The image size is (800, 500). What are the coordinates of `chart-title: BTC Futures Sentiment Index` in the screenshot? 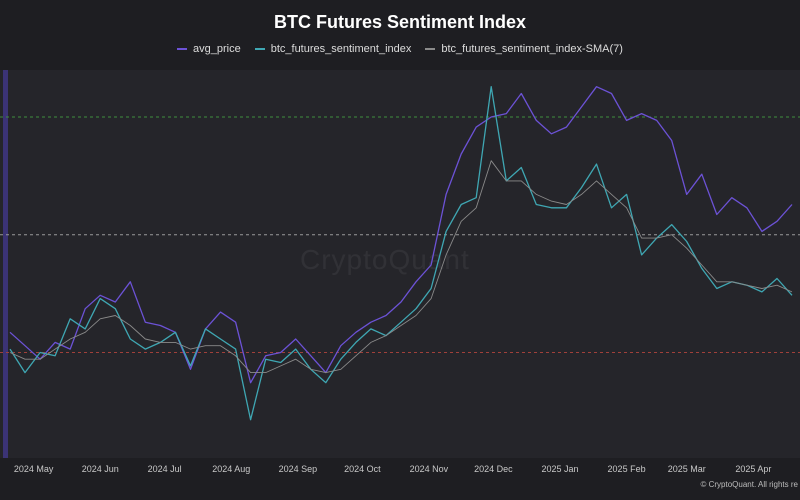 It's located at (400, 22).